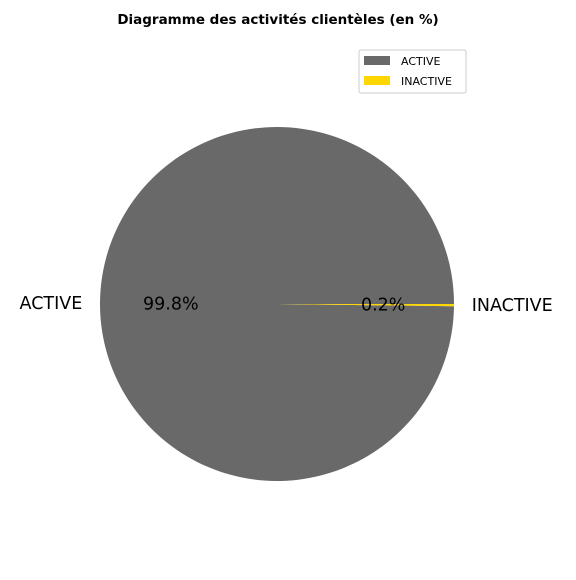  Describe the element at coordinates (365, 305) in the screenshot. I see `pie-slice-inactive` at that location.